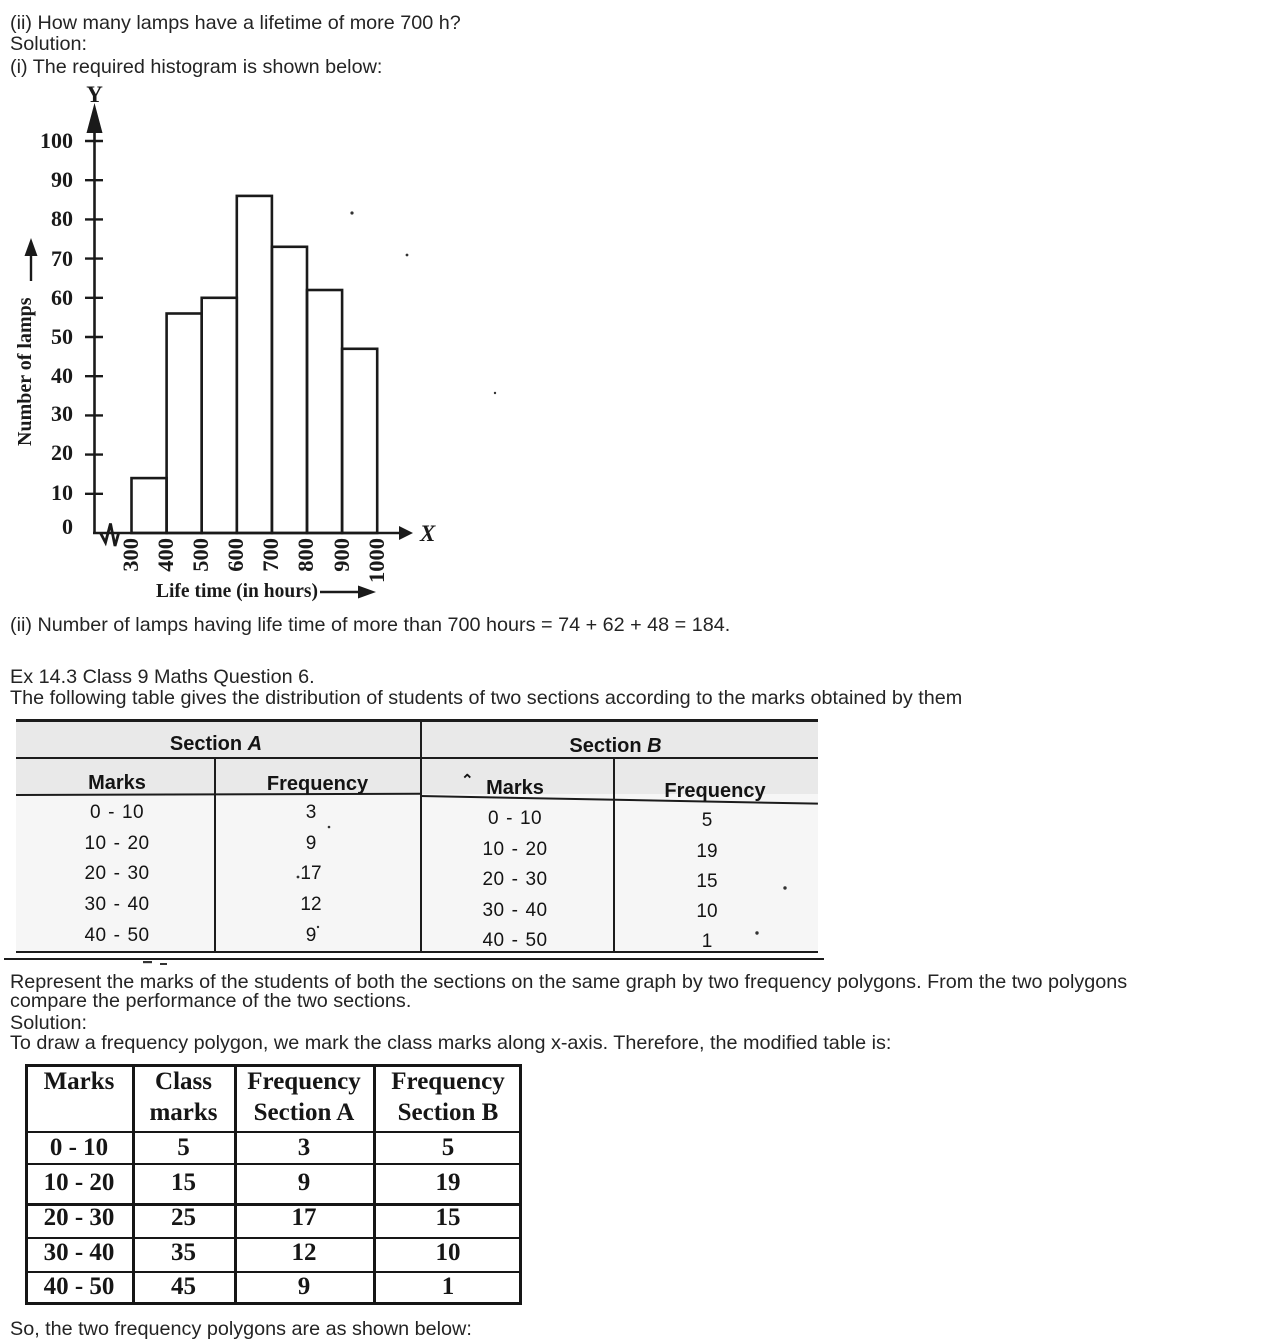 The height and width of the screenshot is (1344, 1276). Describe the element at coordinates (376, 560) in the screenshot. I see `svg-text: 1000` at that location.